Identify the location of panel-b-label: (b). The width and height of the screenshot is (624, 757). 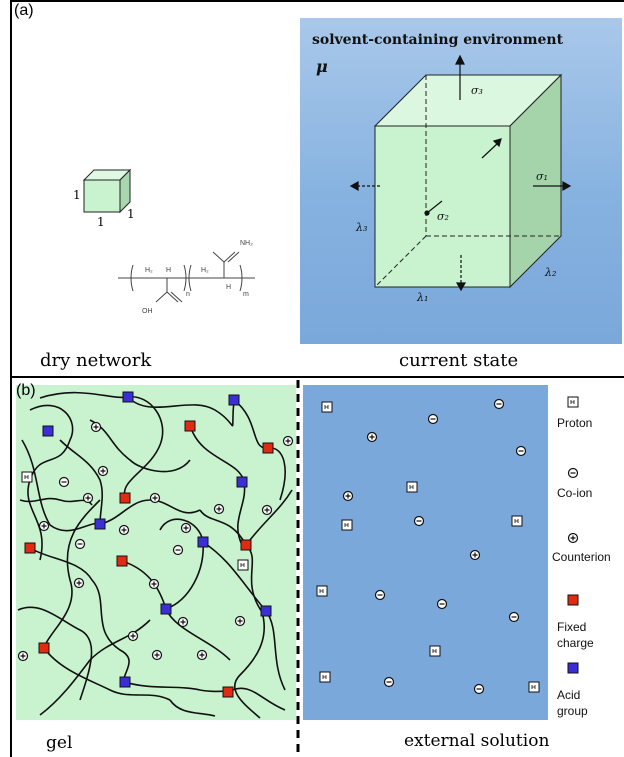
(26, 390).